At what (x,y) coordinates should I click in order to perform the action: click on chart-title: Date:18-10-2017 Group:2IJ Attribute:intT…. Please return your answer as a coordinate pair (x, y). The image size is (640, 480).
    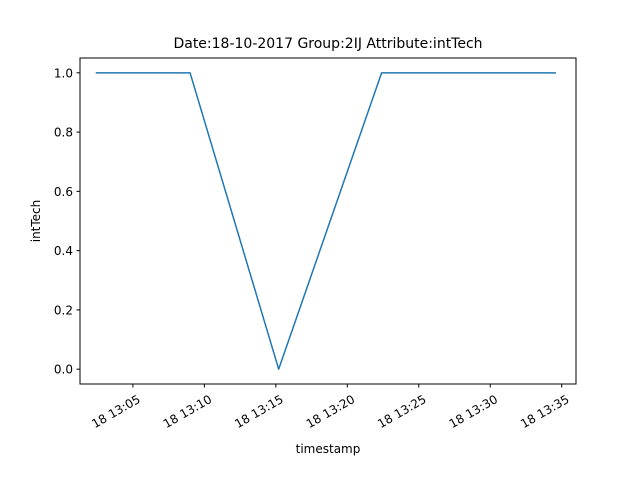
    Looking at the image, I should click on (327, 44).